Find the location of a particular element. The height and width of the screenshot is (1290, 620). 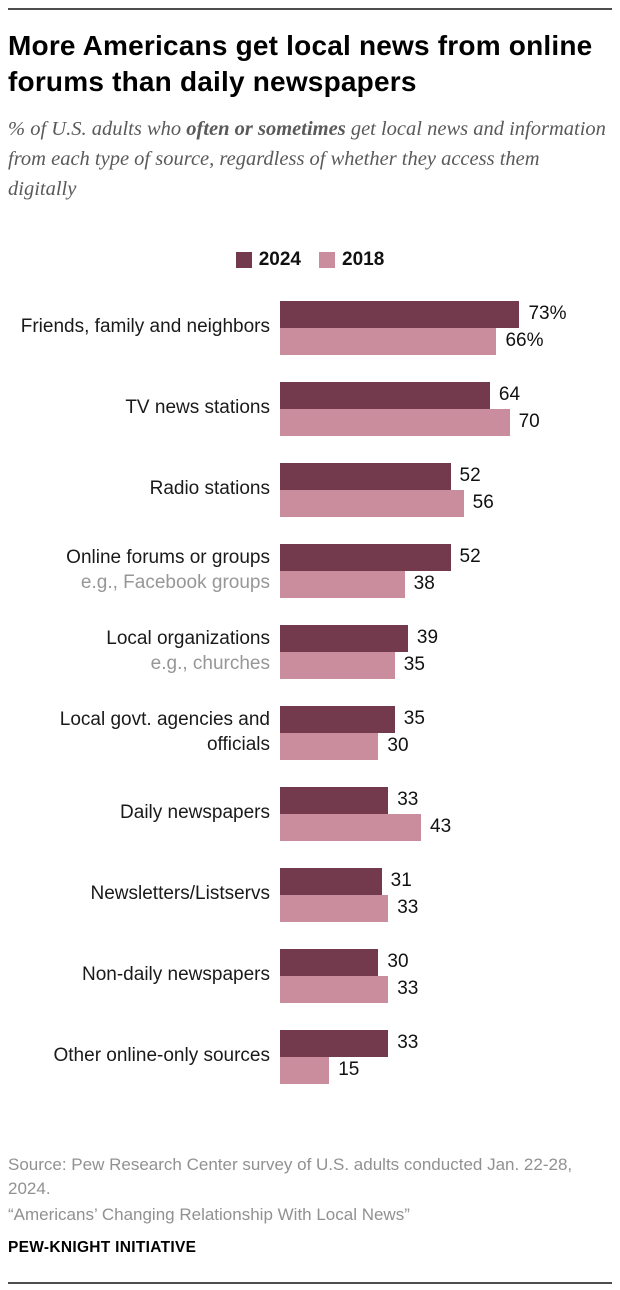

bottom-rule is located at coordinates (310, 1283).